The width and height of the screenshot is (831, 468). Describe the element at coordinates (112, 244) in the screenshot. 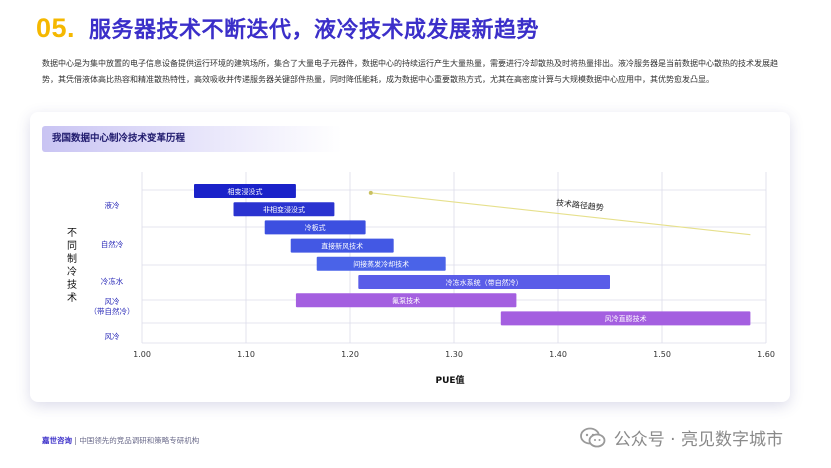

I see `category-label: 自然冷` at that location.